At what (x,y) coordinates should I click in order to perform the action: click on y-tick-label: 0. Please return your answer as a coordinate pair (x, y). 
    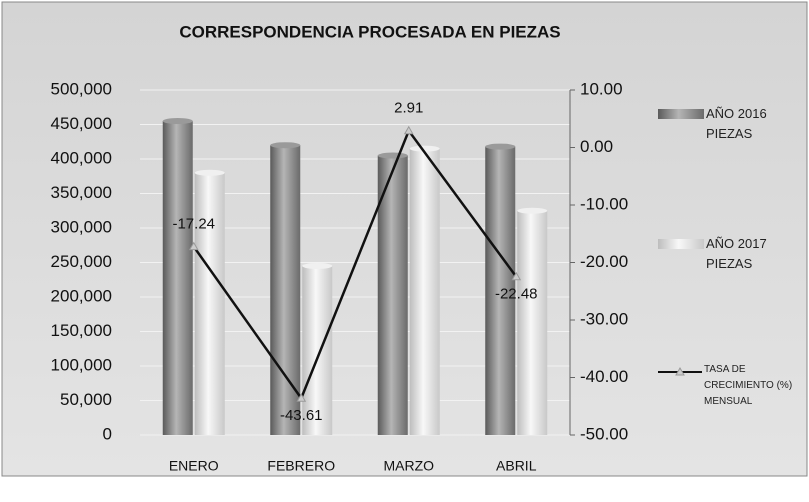
    Looking at the image, I should click on (107, 433).